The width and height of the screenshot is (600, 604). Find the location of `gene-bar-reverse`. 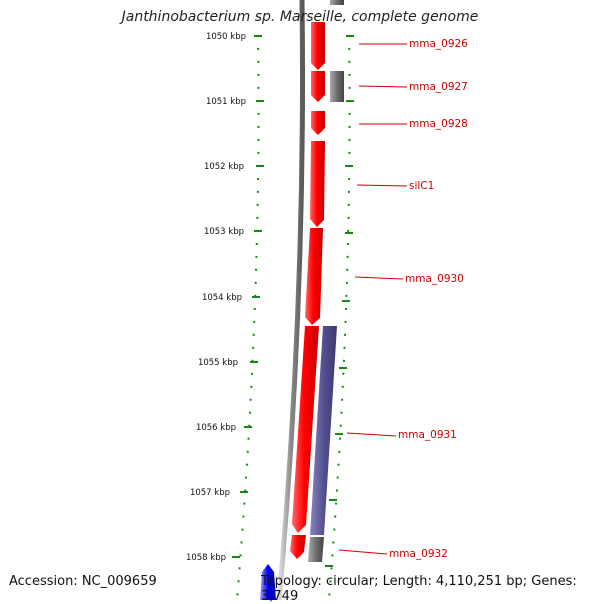

gene-bar-reverse is located at coordinates (323, 430).